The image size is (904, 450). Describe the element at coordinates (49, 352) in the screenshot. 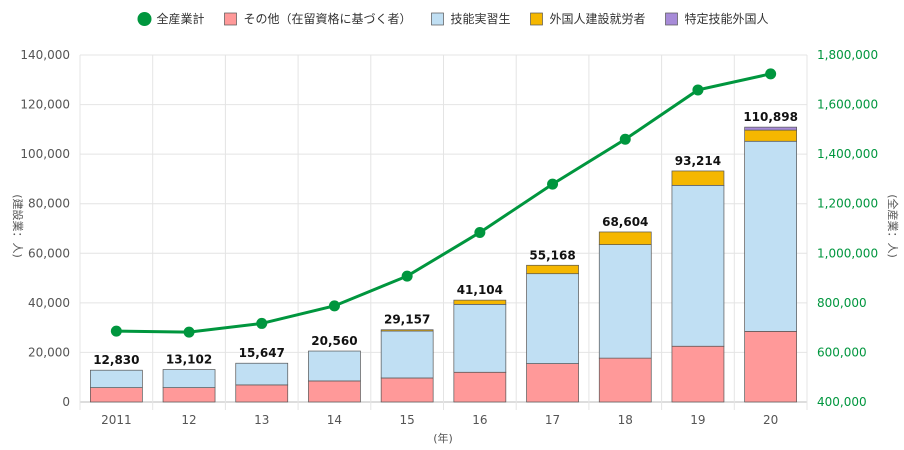

I see `y-left-tick-label: 20,000` at that location.